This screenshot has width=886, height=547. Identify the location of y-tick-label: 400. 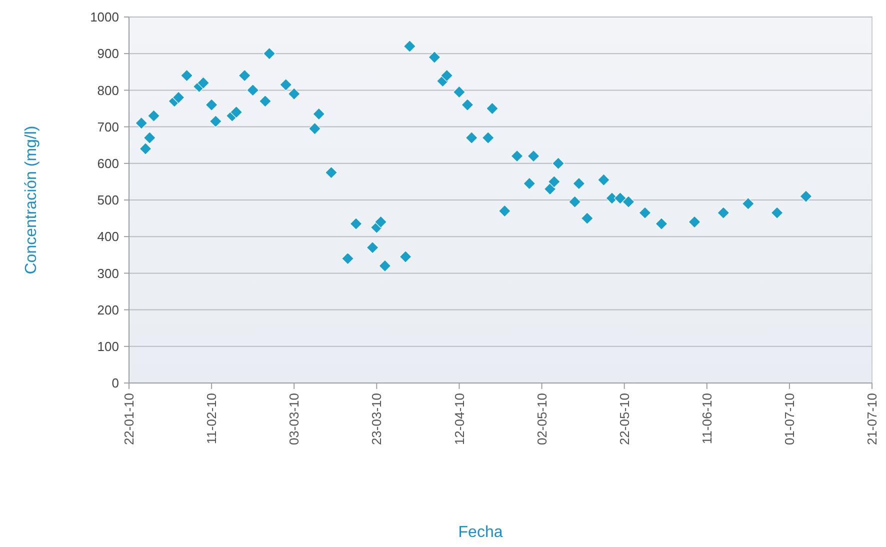
(108, 236).